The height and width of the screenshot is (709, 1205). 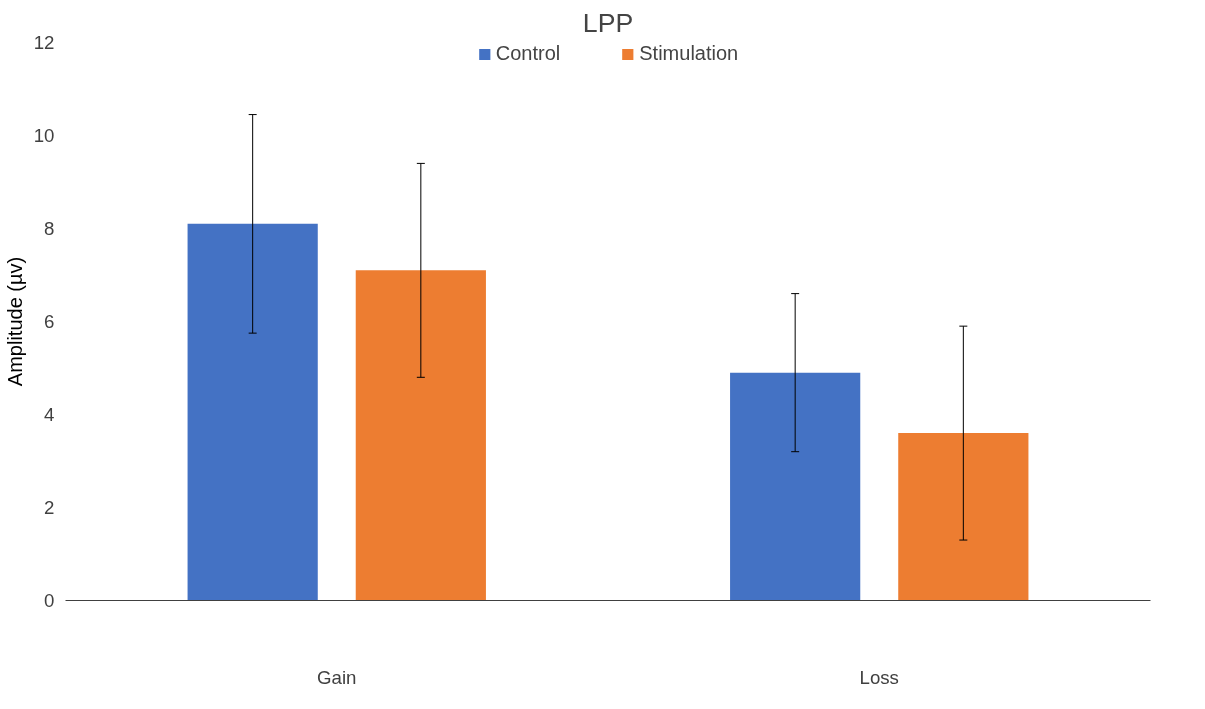 What do you see at coordinates (608, 22) in the screenshot?
I see `chart-title: LPP` at bounding box center [608, 22].